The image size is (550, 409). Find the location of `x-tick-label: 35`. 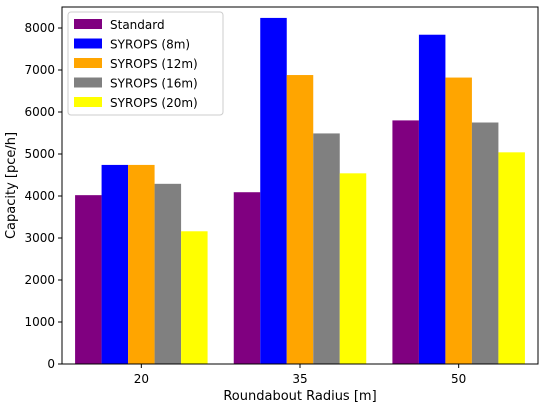

x-tick-label: 35 is located at coordinates (299, 379).